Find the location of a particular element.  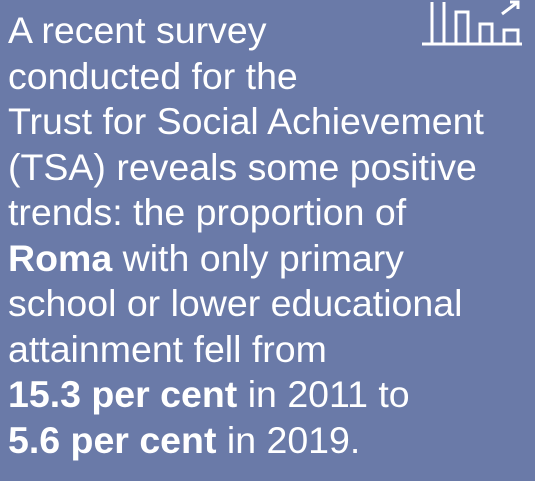

text-line: attainment fell from is located at coordinates (271, 350).